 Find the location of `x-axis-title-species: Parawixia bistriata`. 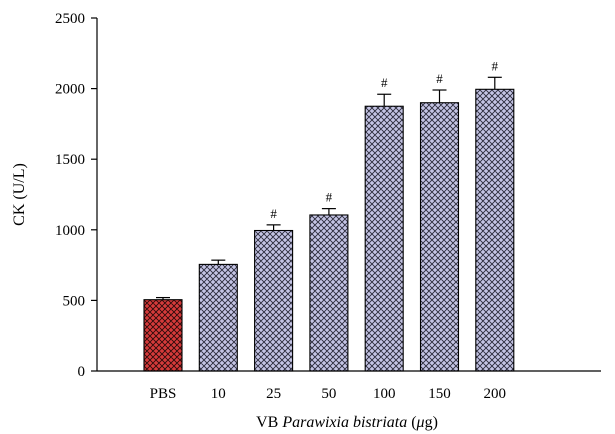

x-axis-title-species: Parawixia bistriata is located at coordinates (344, 422).